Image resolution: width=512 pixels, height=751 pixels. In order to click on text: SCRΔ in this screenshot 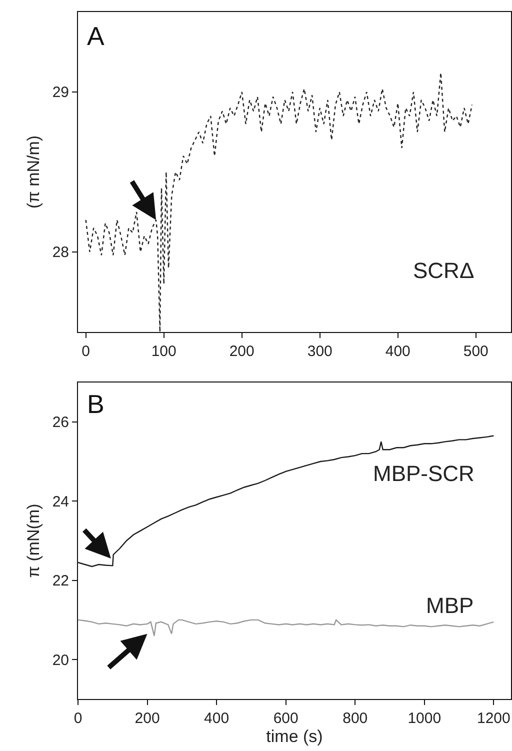, I will do `click(443, 270)`.